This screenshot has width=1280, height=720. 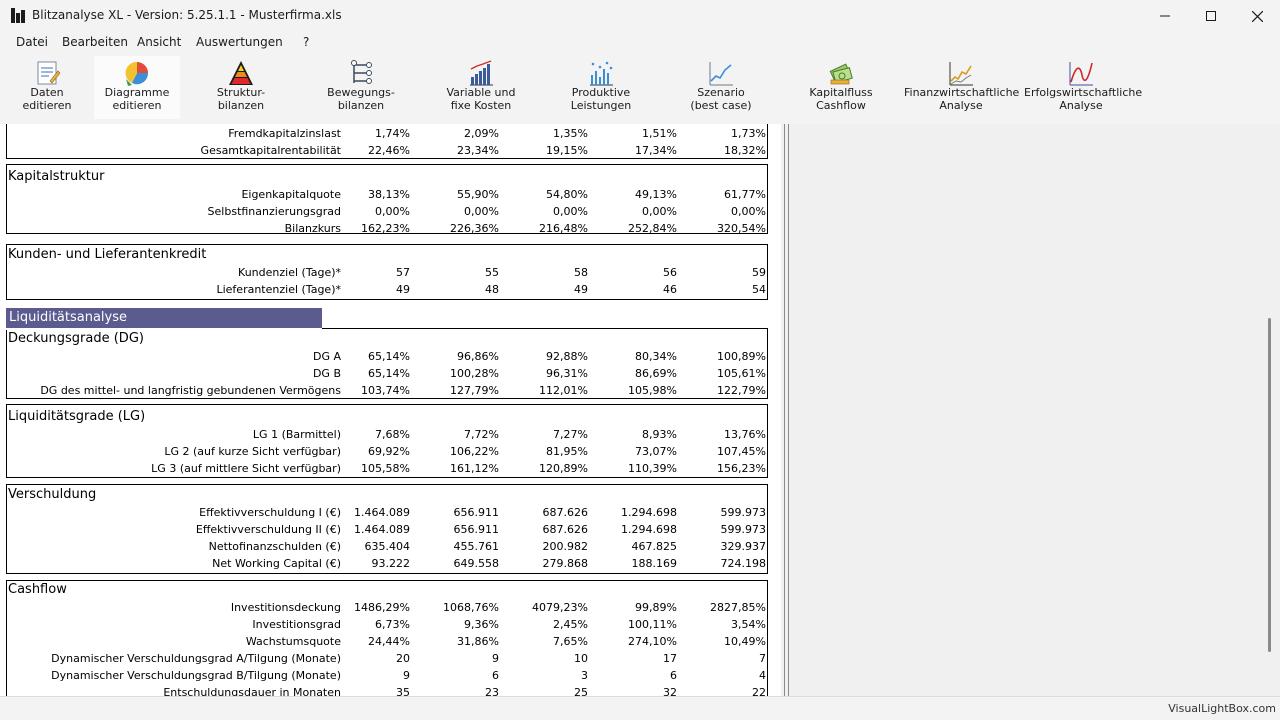 I want to click on scrollbar-thumb, so click(x=1269, y=485).